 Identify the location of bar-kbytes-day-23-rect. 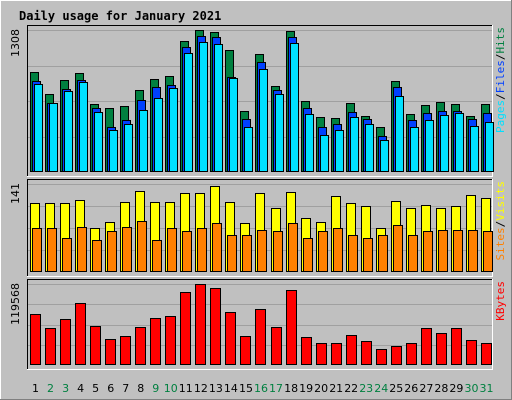
(366, 353).